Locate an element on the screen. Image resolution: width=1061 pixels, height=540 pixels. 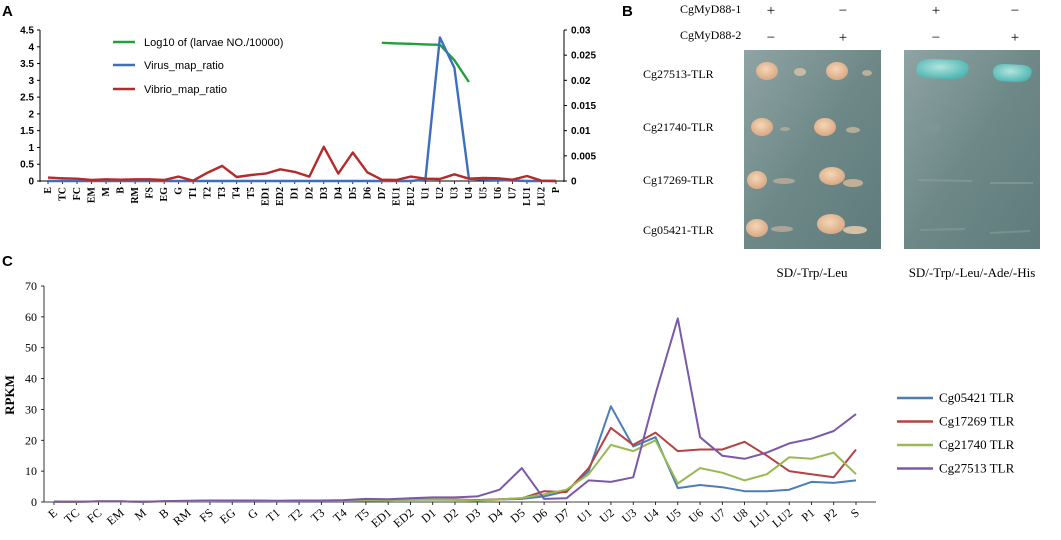
a-x-tick-label: T5 is located at coordinates (251, 193).